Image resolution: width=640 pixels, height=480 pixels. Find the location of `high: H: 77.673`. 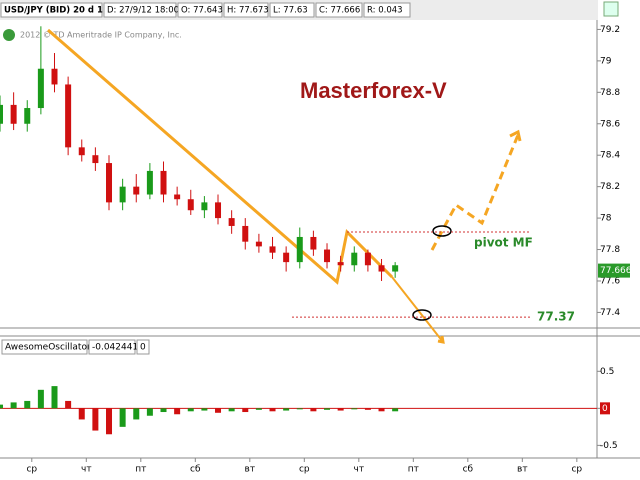

high: H: 77.673 is located at coordinates (248, 11).